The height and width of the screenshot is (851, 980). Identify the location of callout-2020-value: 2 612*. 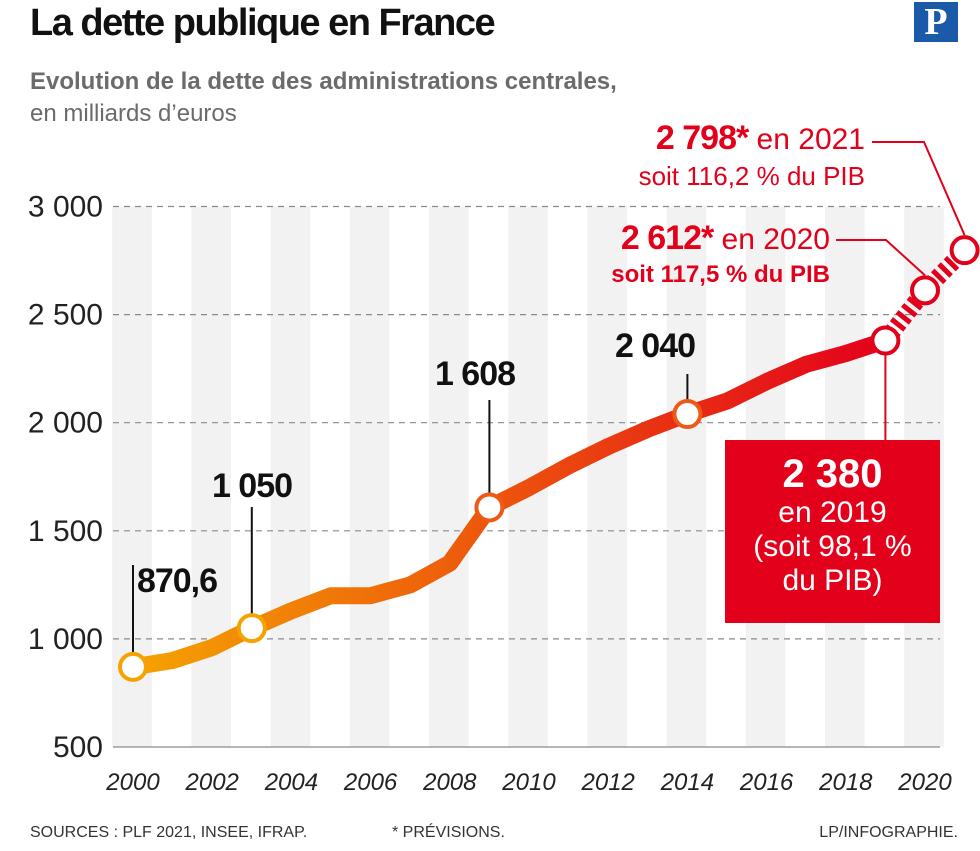
(667, 238).